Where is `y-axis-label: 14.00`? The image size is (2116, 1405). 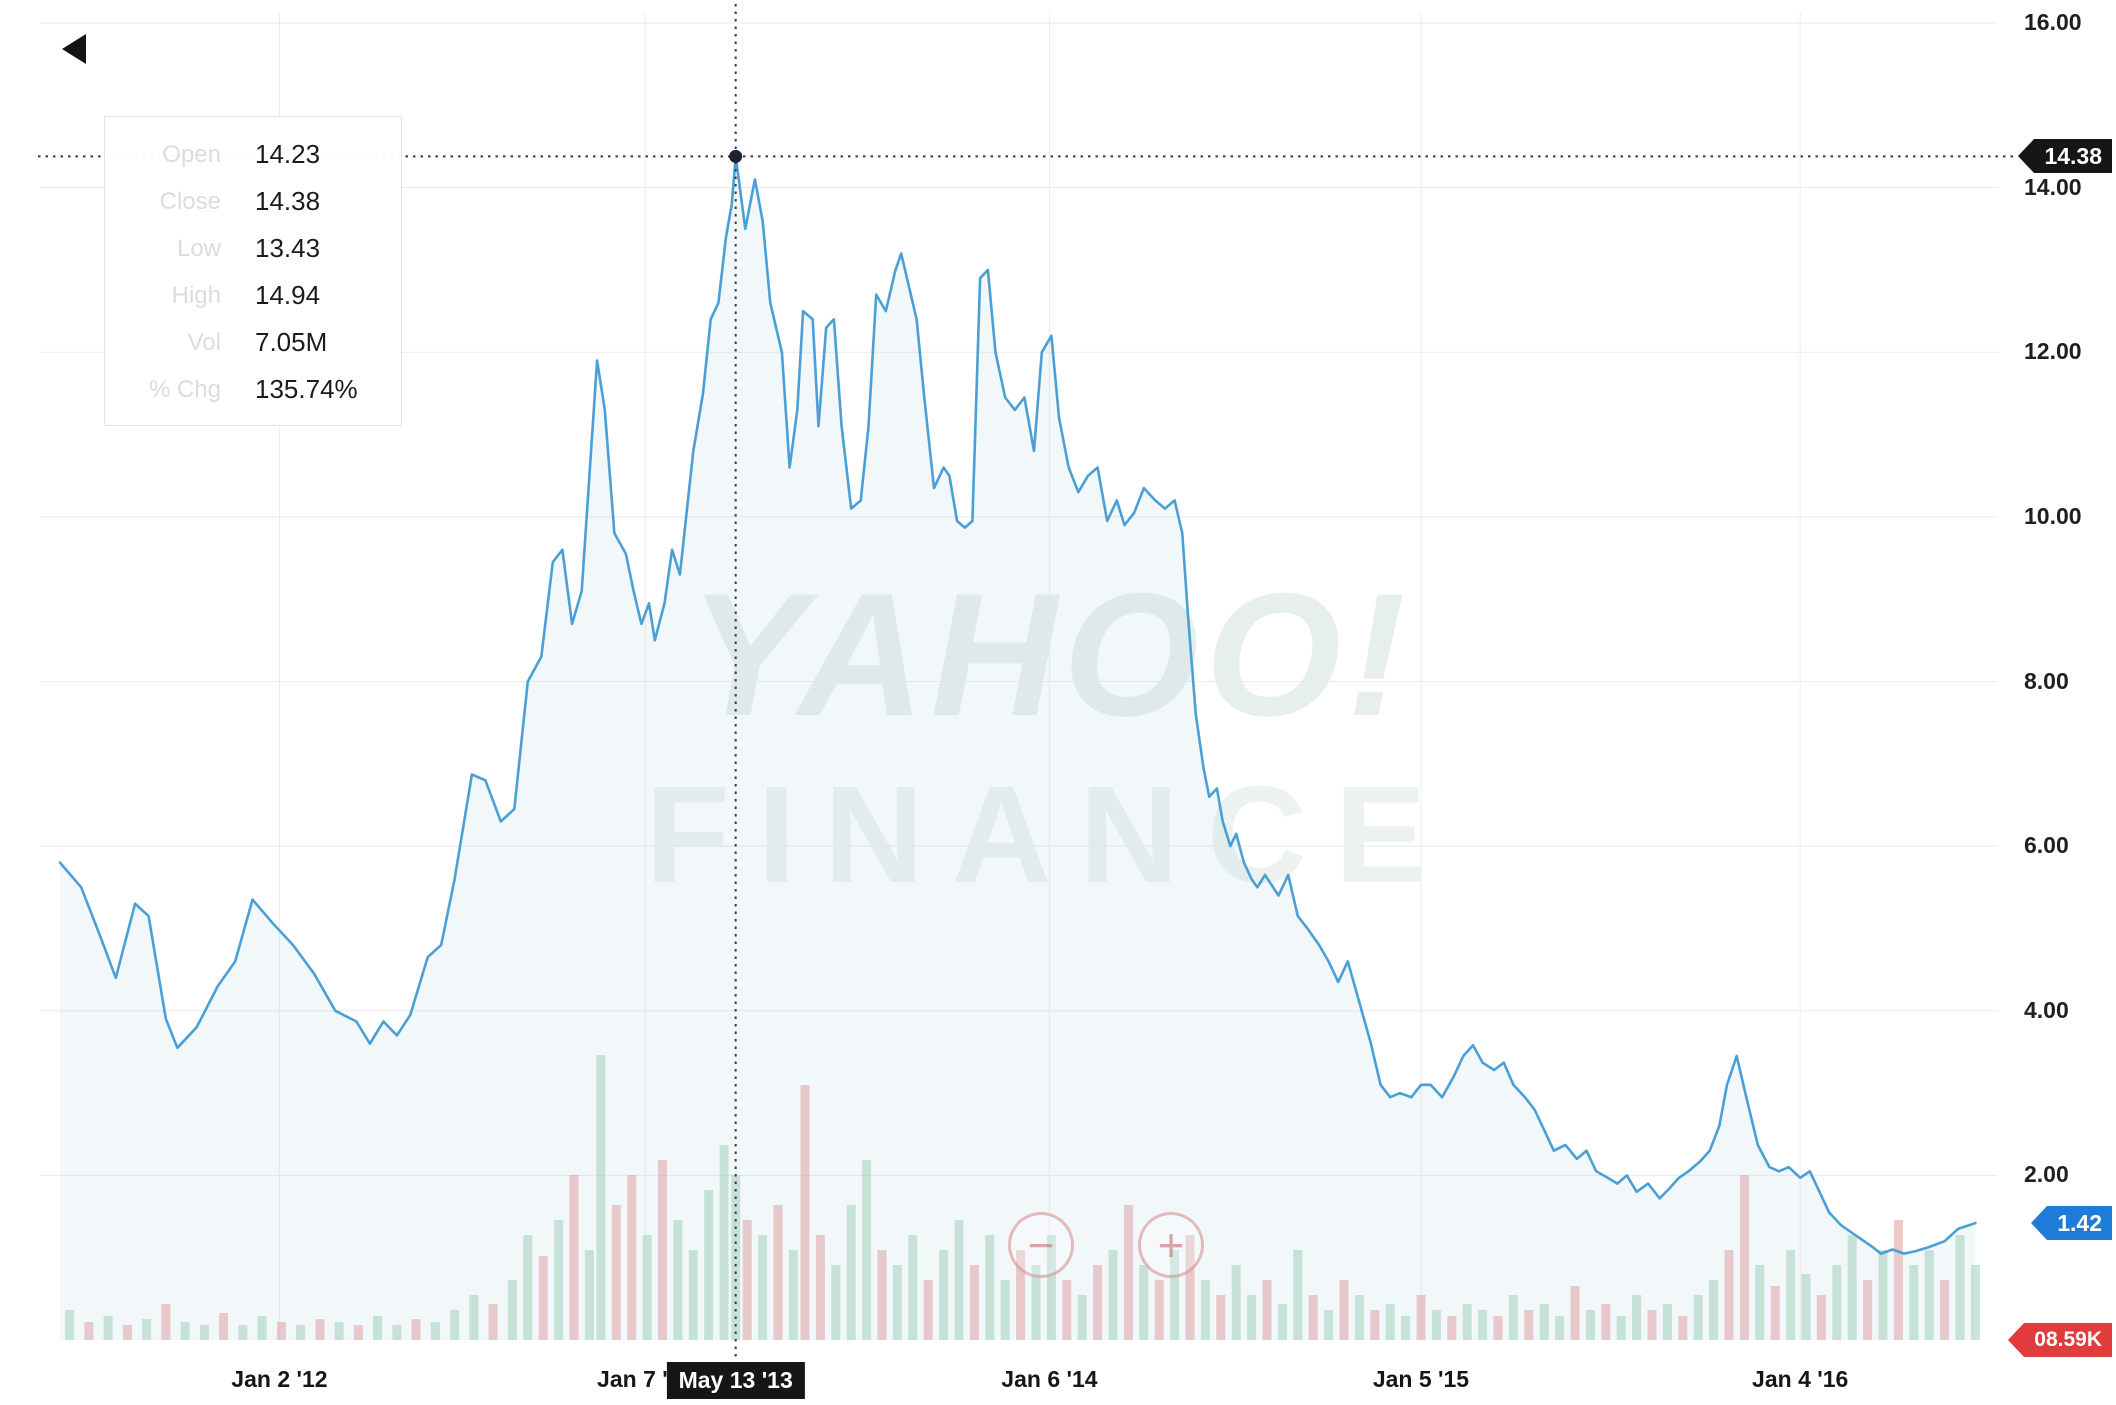 y-axis-label: 14.00 is located at coordinates (2053, 186).